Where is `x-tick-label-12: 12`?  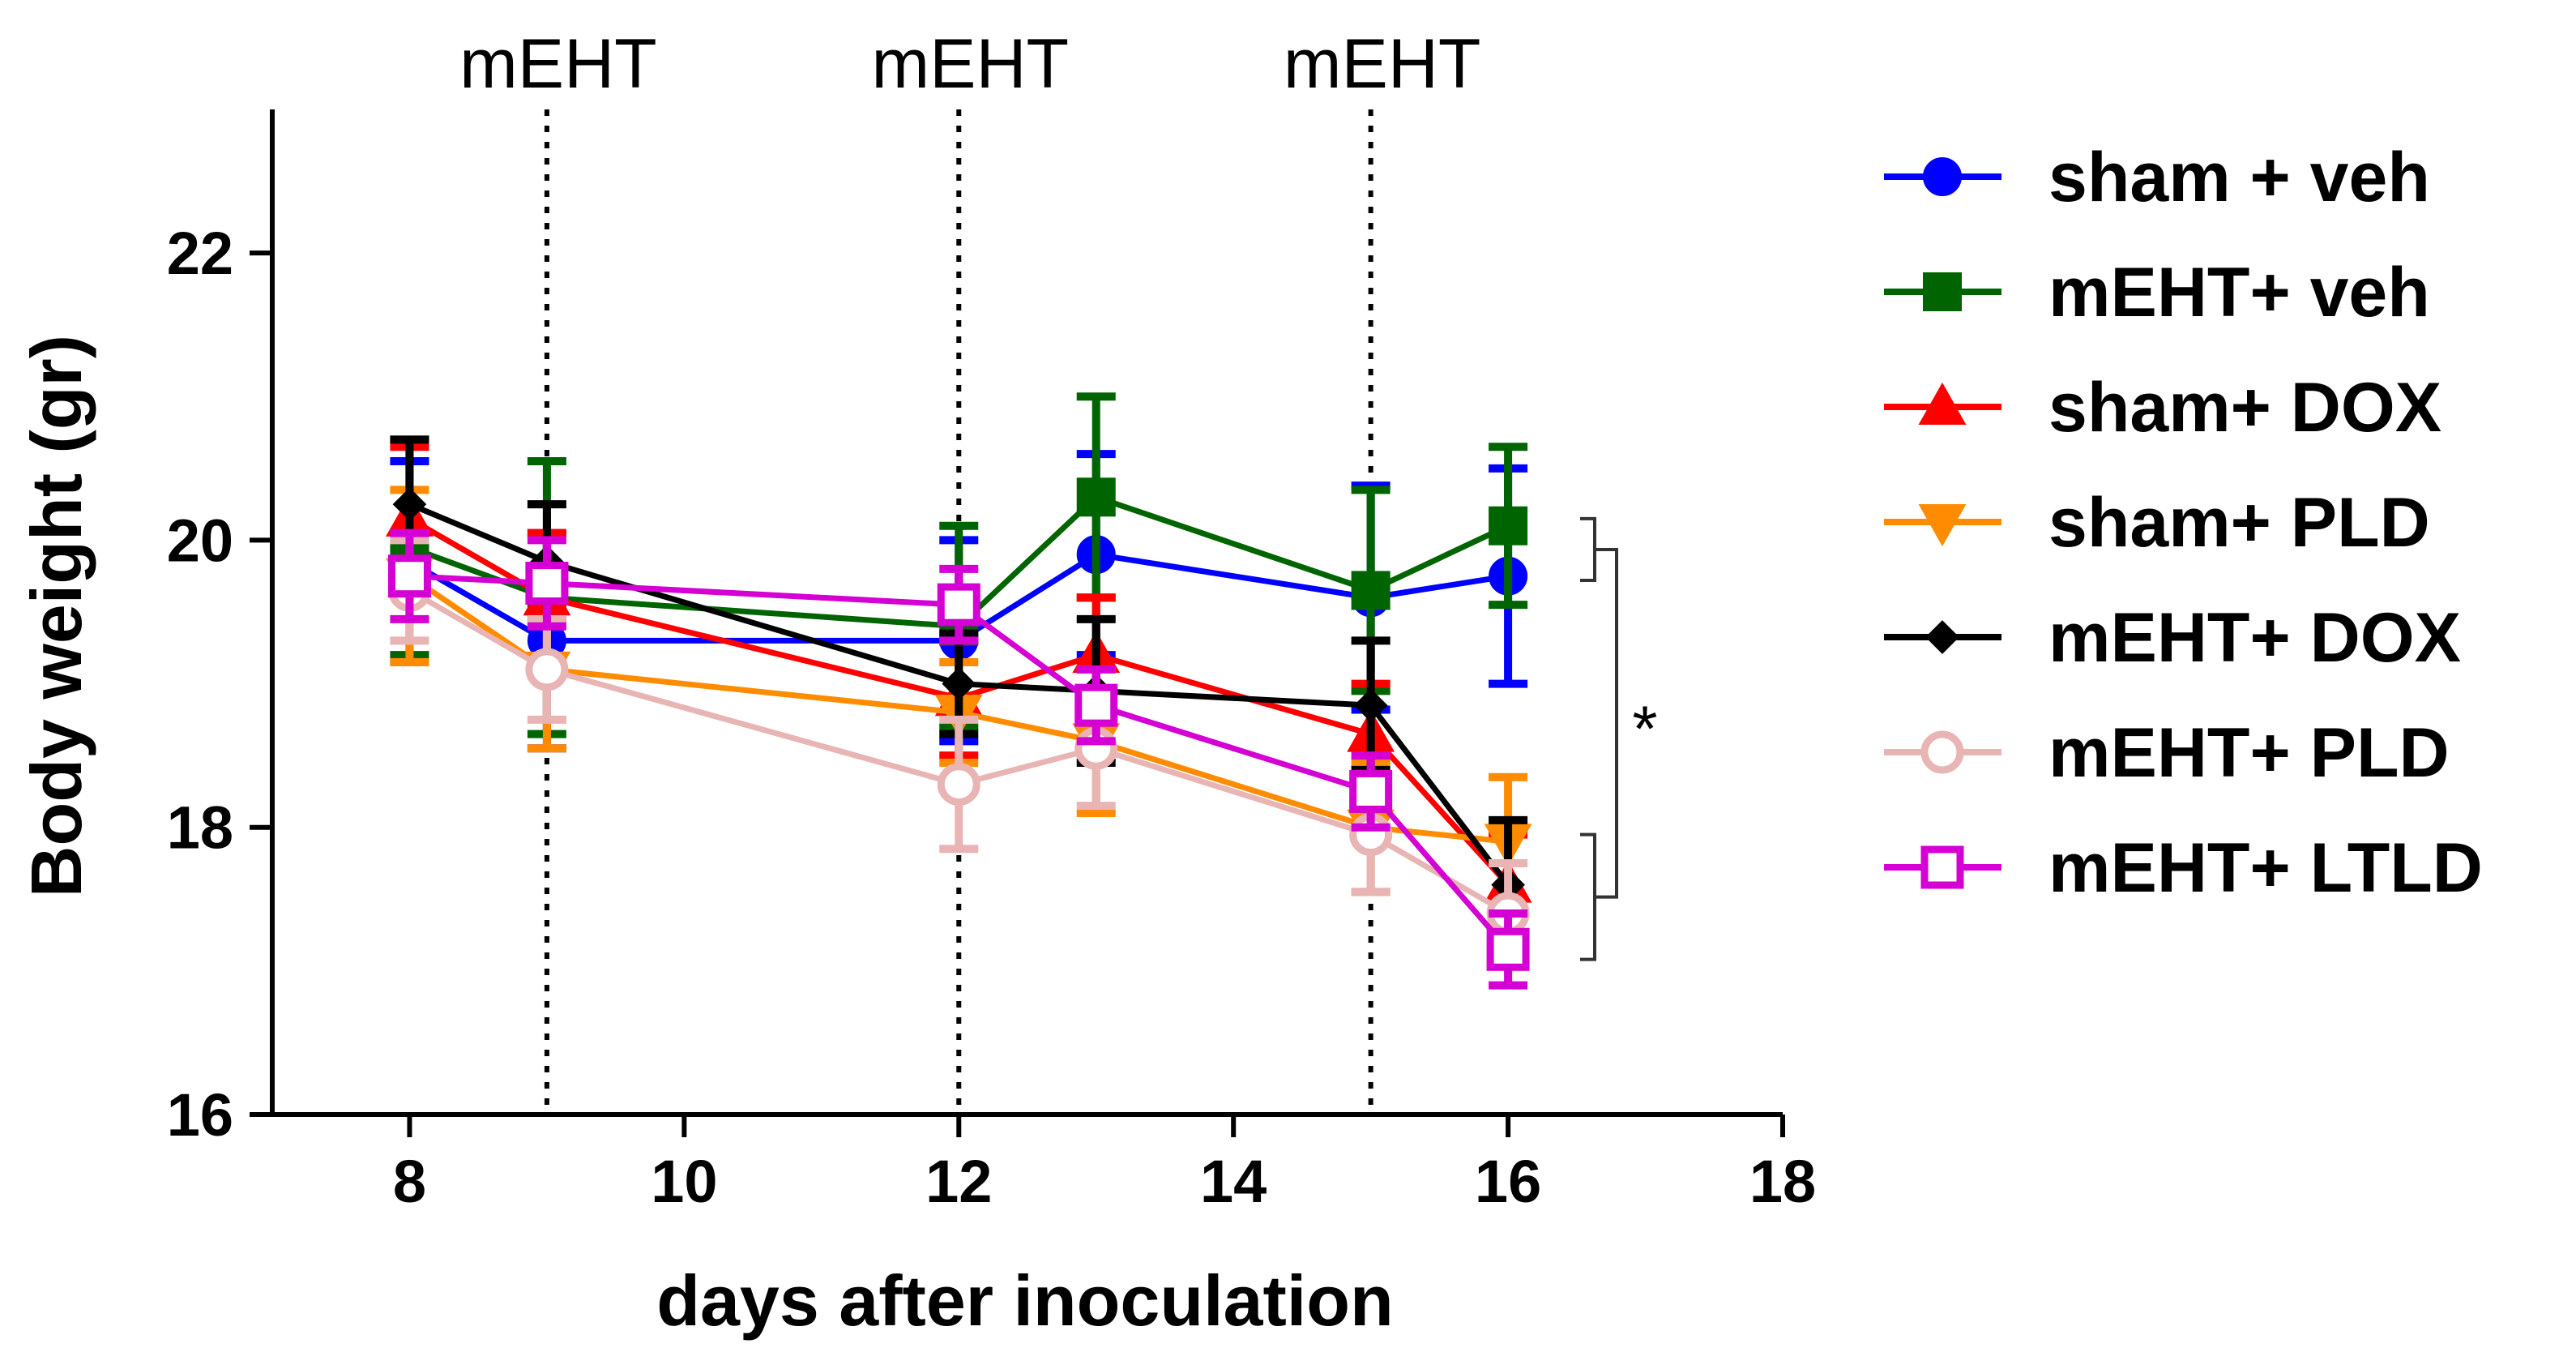 x-tick-label-12: 12 is located at coordinates (958, 1181).